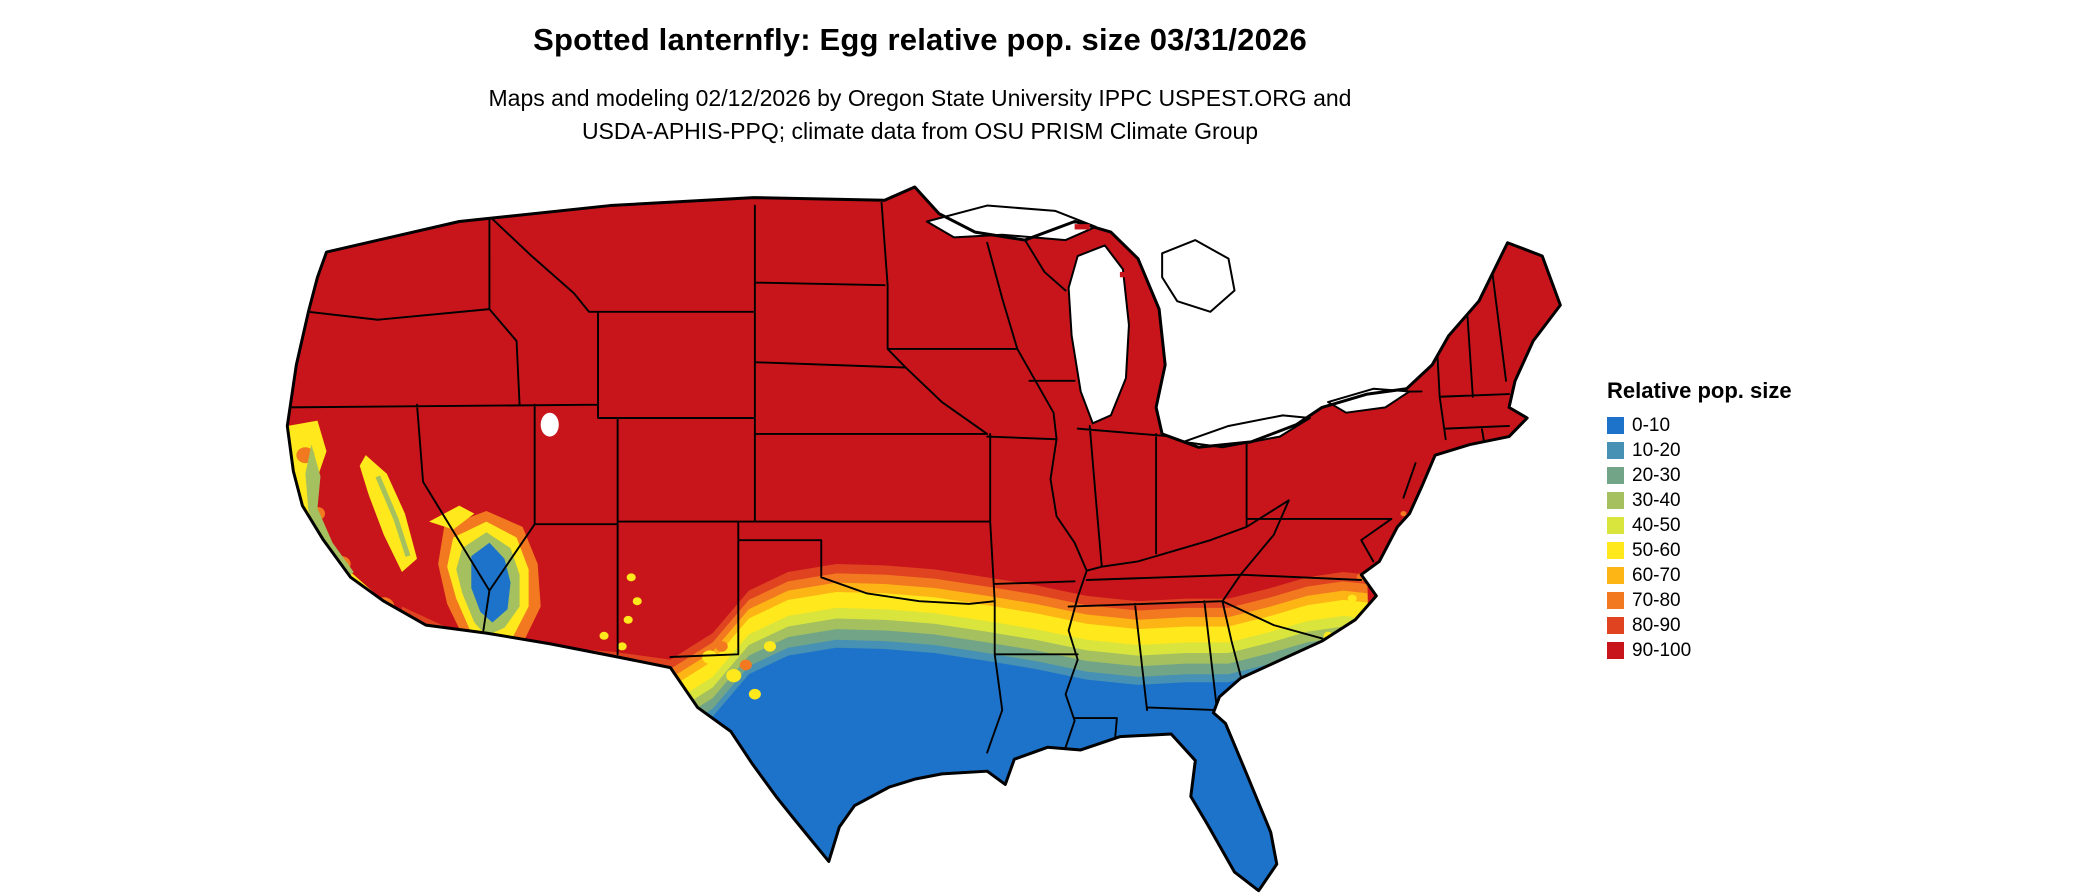  What do you see at coordinates (1699, 500) in the screenshot?
I see `legend-item: 30-40` at bounding box center [1699, 500].